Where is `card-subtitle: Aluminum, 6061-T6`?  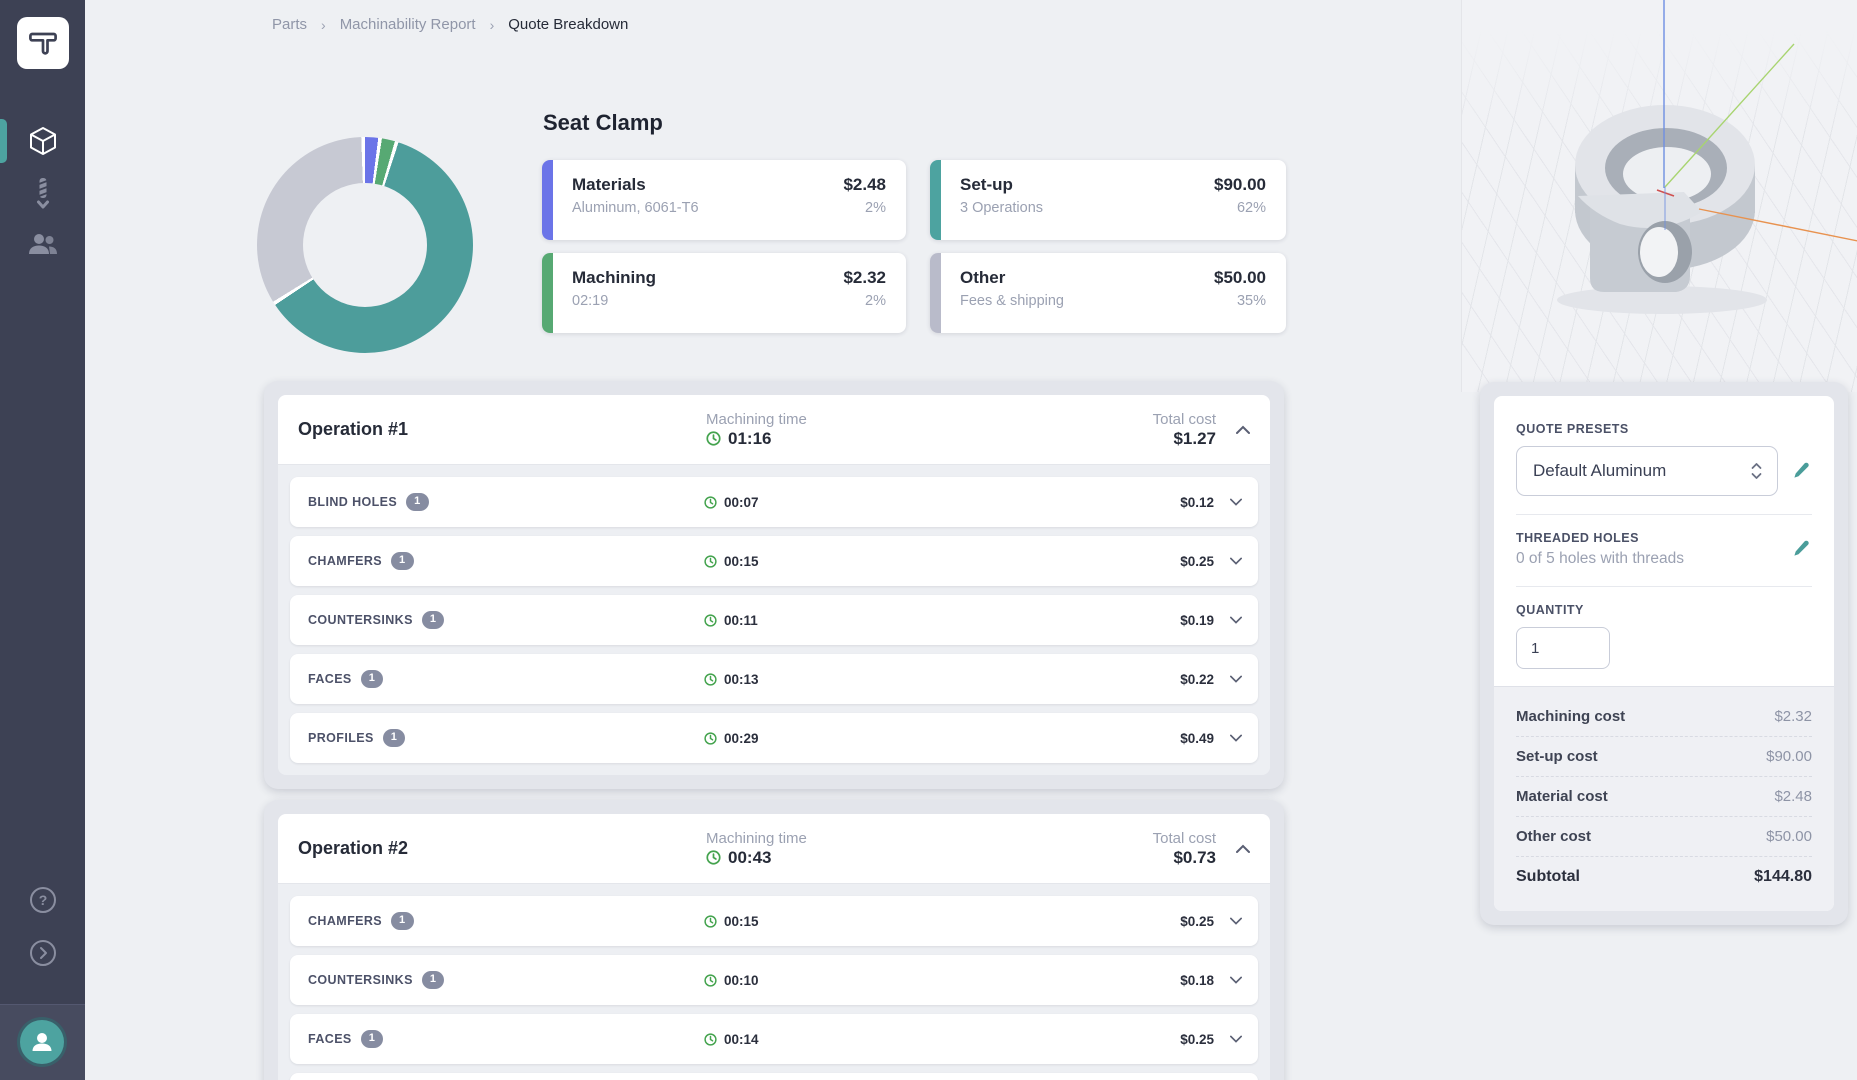 card-subtitle: Aluminum, 6061-T6 is located at coordinates (635, 208).